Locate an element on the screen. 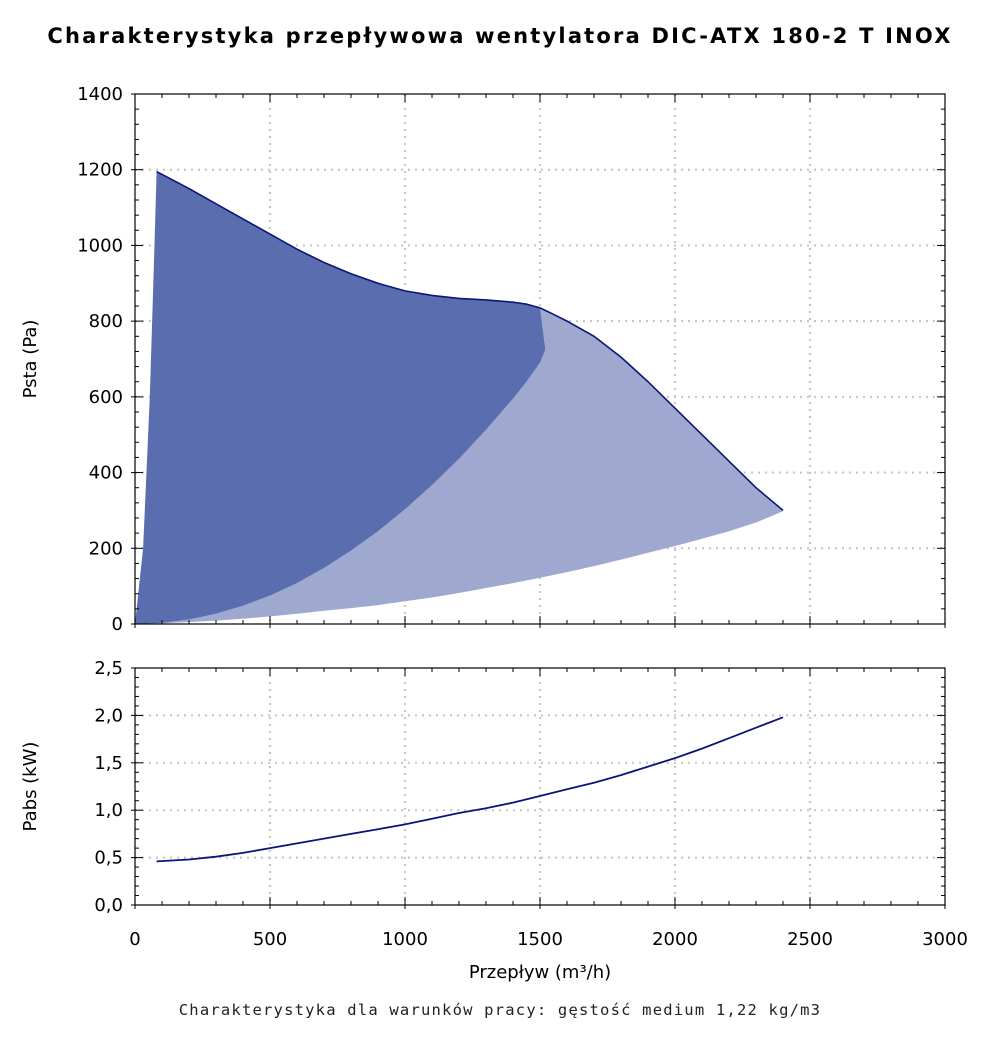  y-tick-label: 1200 is located at coordinates (100, 170).